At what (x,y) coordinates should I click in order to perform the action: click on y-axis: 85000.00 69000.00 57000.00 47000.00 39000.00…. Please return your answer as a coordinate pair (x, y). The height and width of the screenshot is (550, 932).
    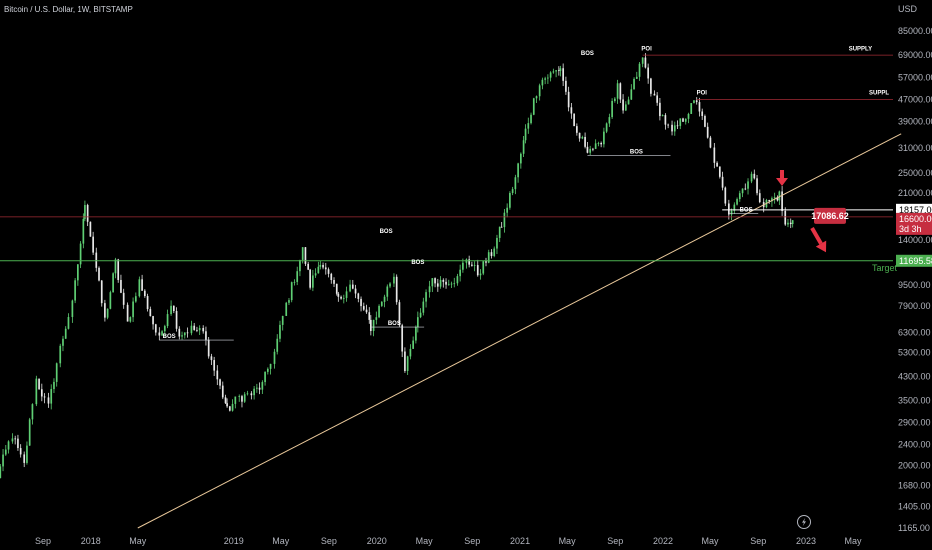
    Looking at the image, I should click on (902, 279).